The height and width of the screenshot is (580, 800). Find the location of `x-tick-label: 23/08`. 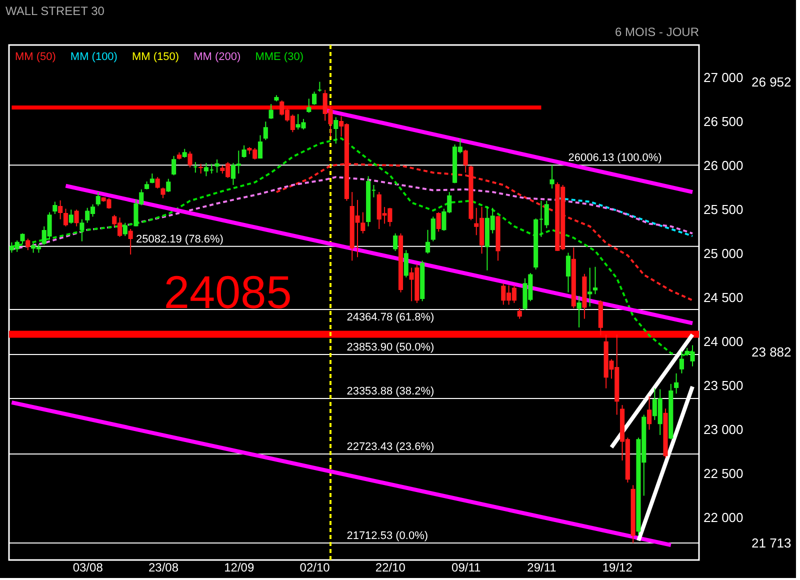

x-tick-label: 23/08 is located at coordinates (163, 567).